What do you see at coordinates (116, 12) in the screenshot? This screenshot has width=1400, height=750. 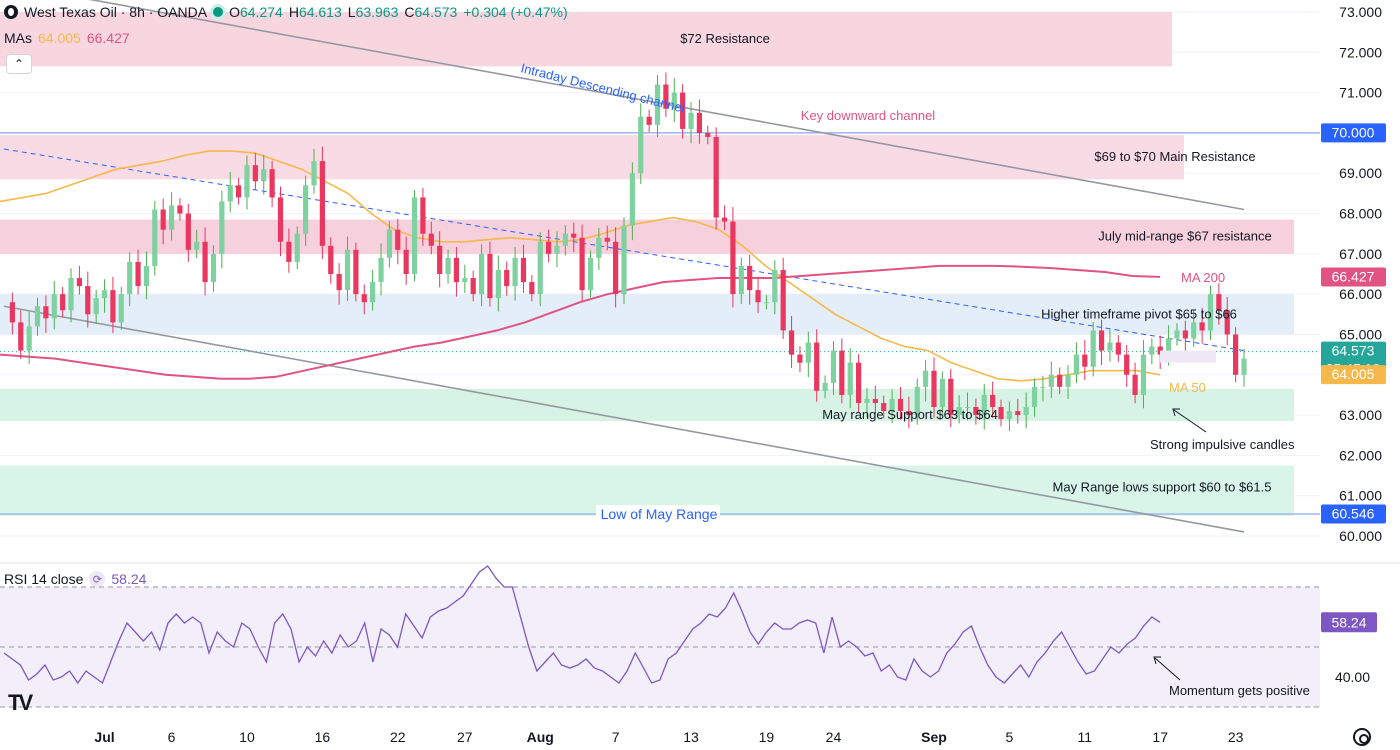 I see `symbol-title: West Texas Oil · 8h · OANDA` at bounding box center [116, 12].